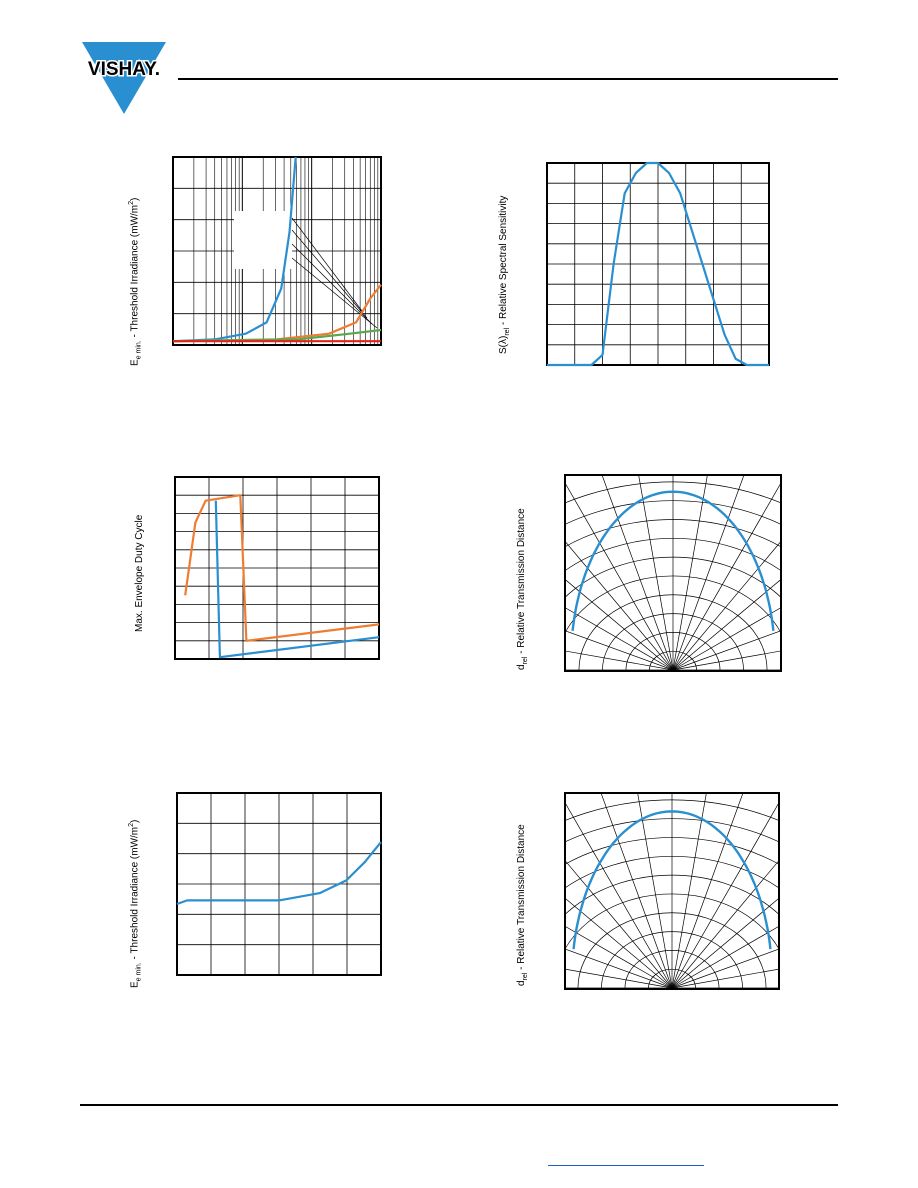  I want to click on chart-threshold-vs-temp, so click(279, 884).